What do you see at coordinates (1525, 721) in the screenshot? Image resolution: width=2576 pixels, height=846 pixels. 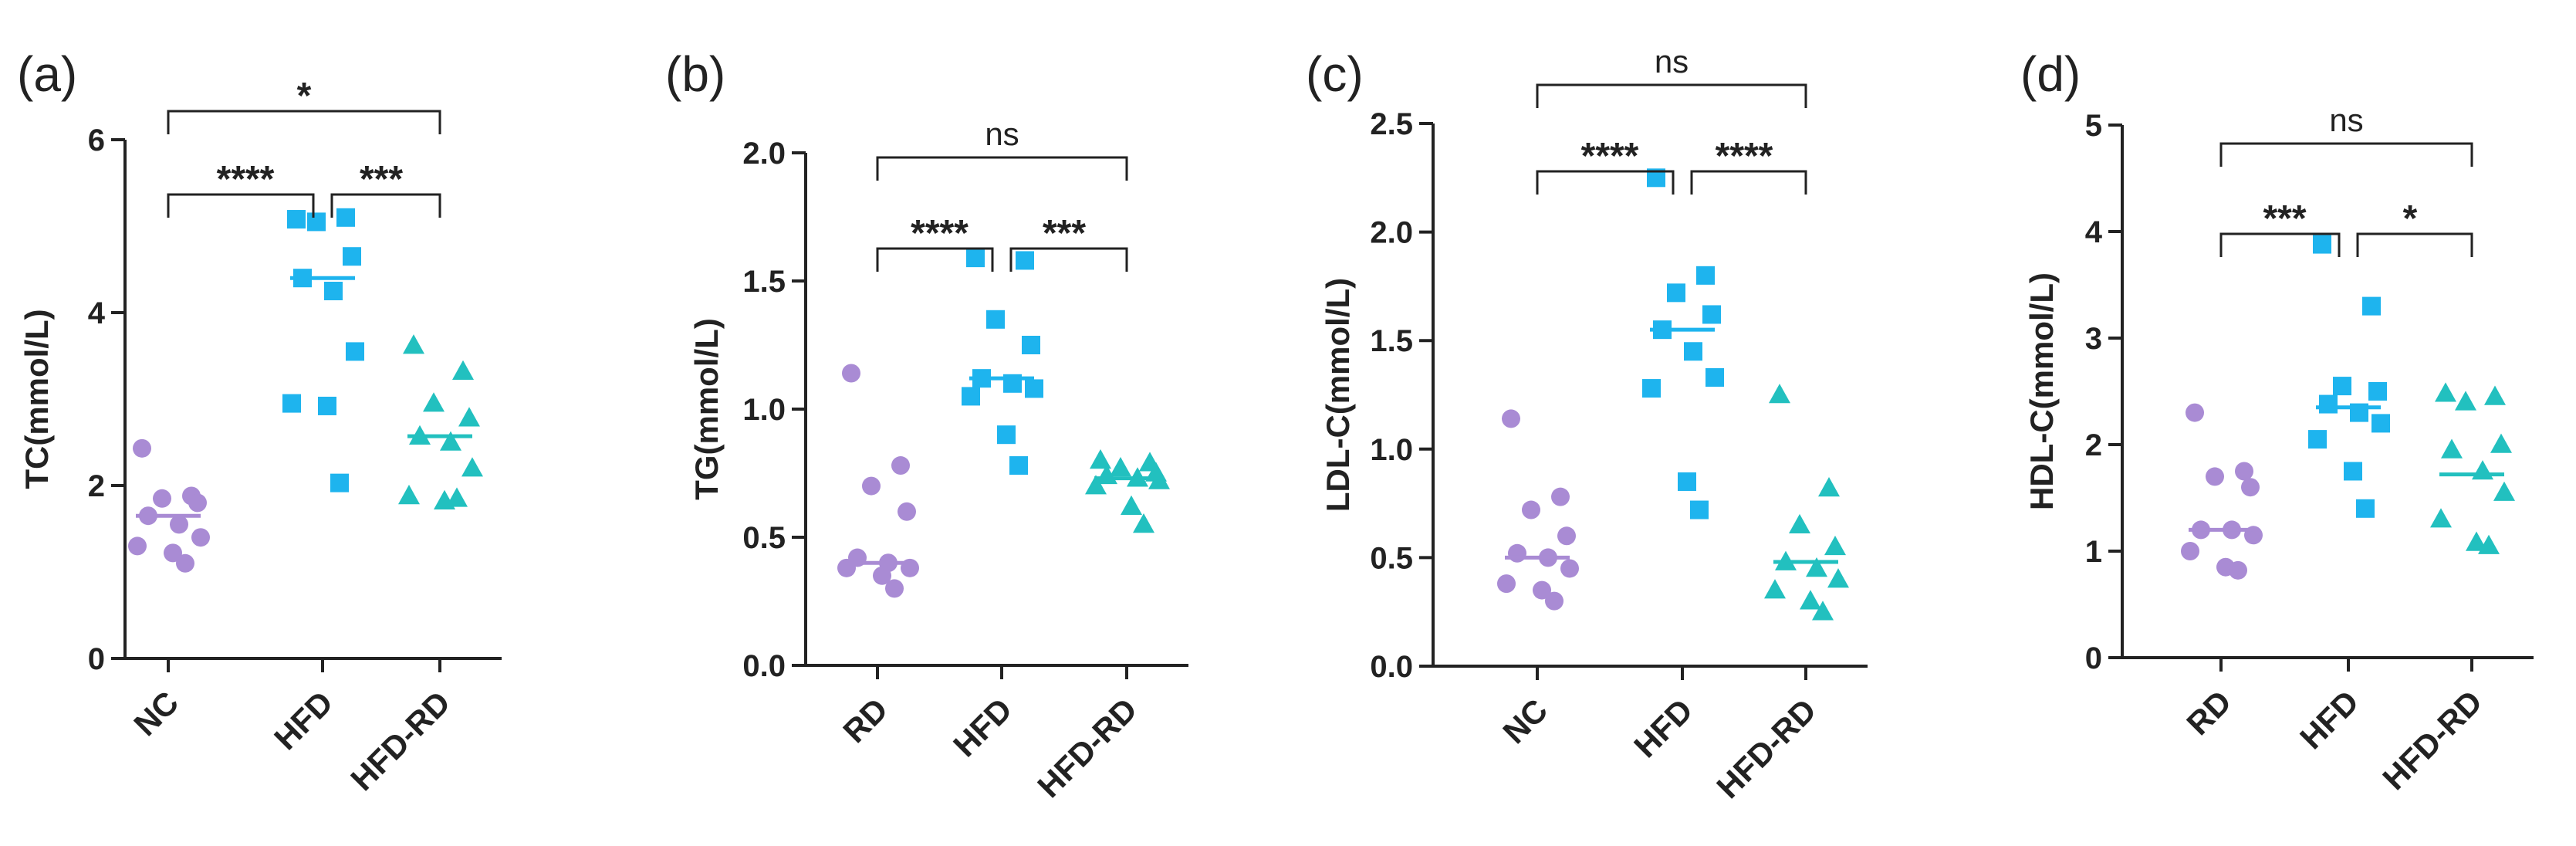 I see `x-category-label: NC` at bounding box center [1525, 721].